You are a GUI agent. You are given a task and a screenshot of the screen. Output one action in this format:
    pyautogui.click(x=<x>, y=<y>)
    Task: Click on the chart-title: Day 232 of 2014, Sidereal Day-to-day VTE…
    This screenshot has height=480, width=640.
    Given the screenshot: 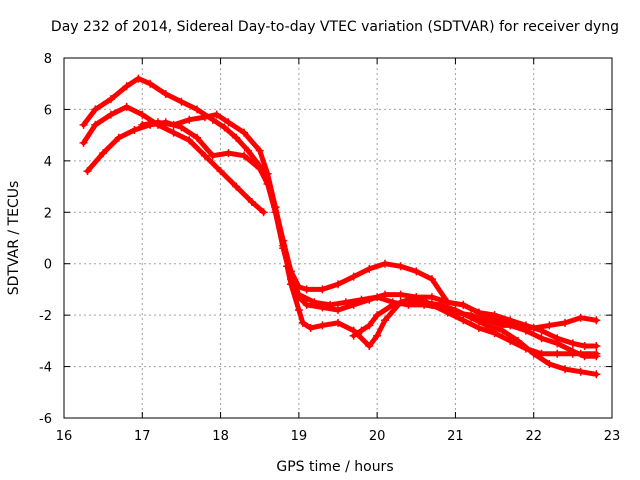 What is the action you would take?
    pyautogui.click(x=335, y=27)
    